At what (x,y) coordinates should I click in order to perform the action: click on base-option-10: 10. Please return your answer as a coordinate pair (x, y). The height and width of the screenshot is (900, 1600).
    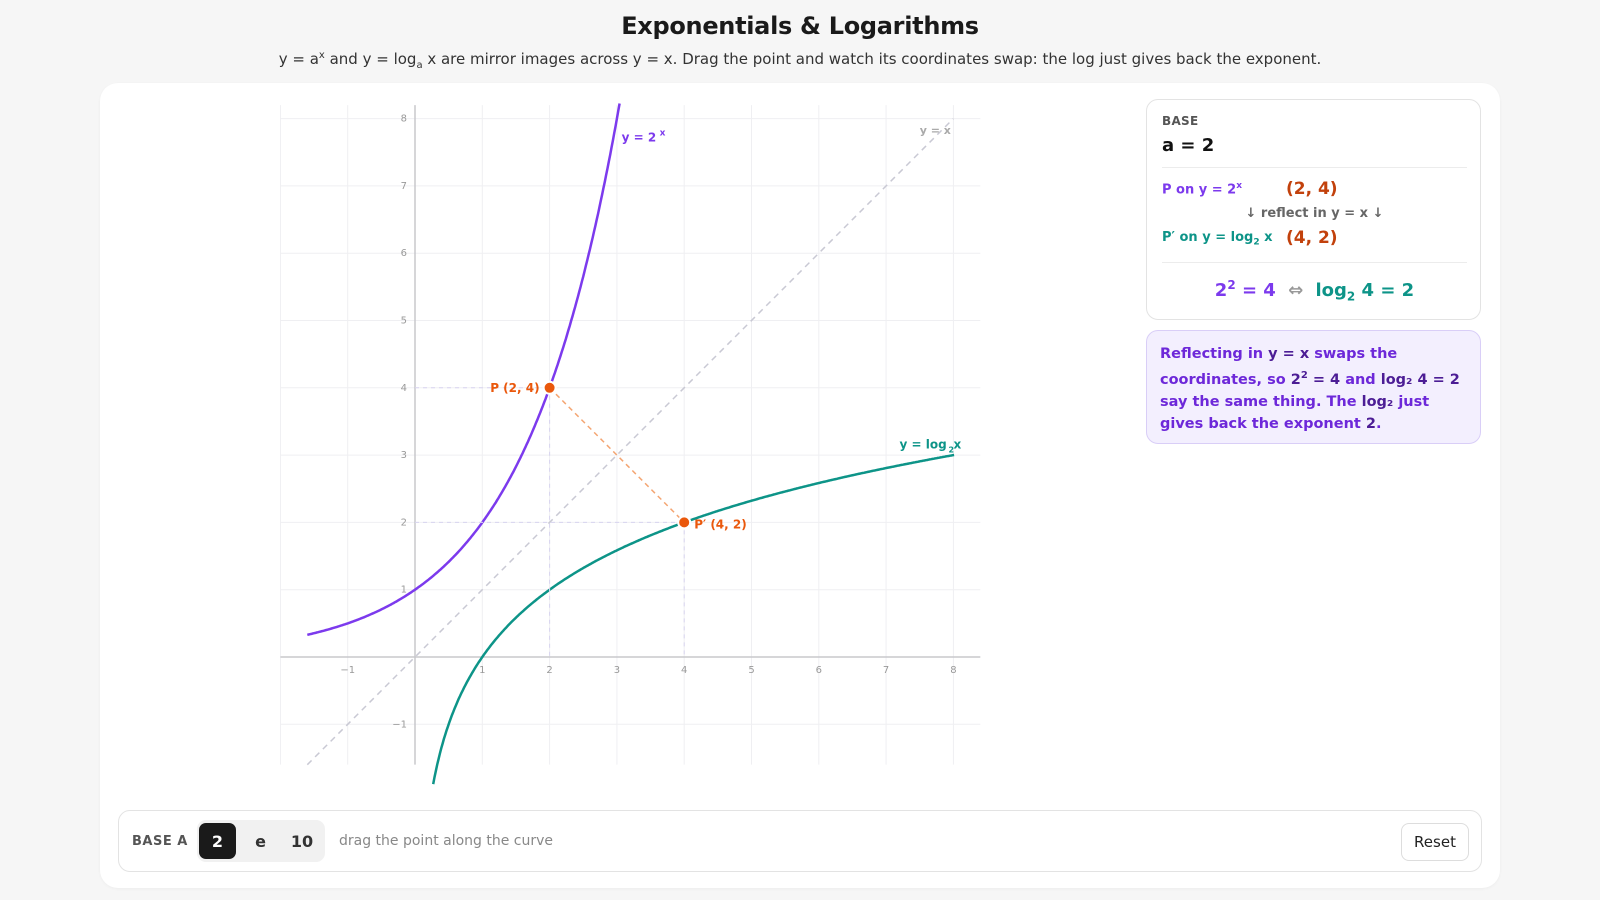
    Looking at the image, I should click on (302, 841).